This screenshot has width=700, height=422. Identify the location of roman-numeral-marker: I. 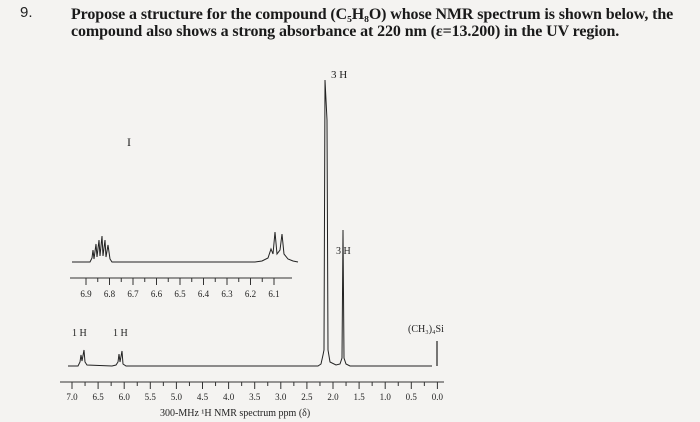
(129, 142).